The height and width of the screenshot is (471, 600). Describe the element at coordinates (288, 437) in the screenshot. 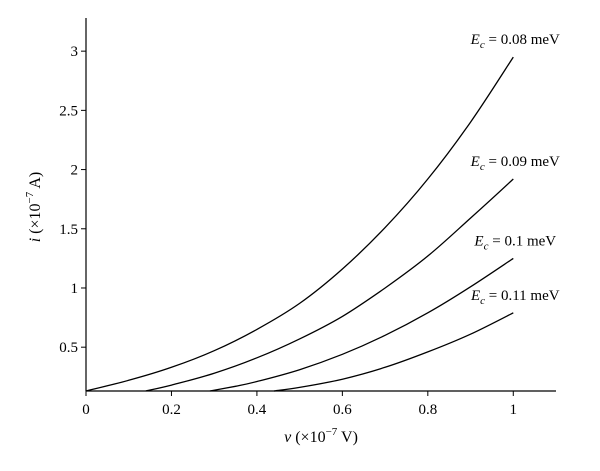

I see `x-axis-var: v` at that location.